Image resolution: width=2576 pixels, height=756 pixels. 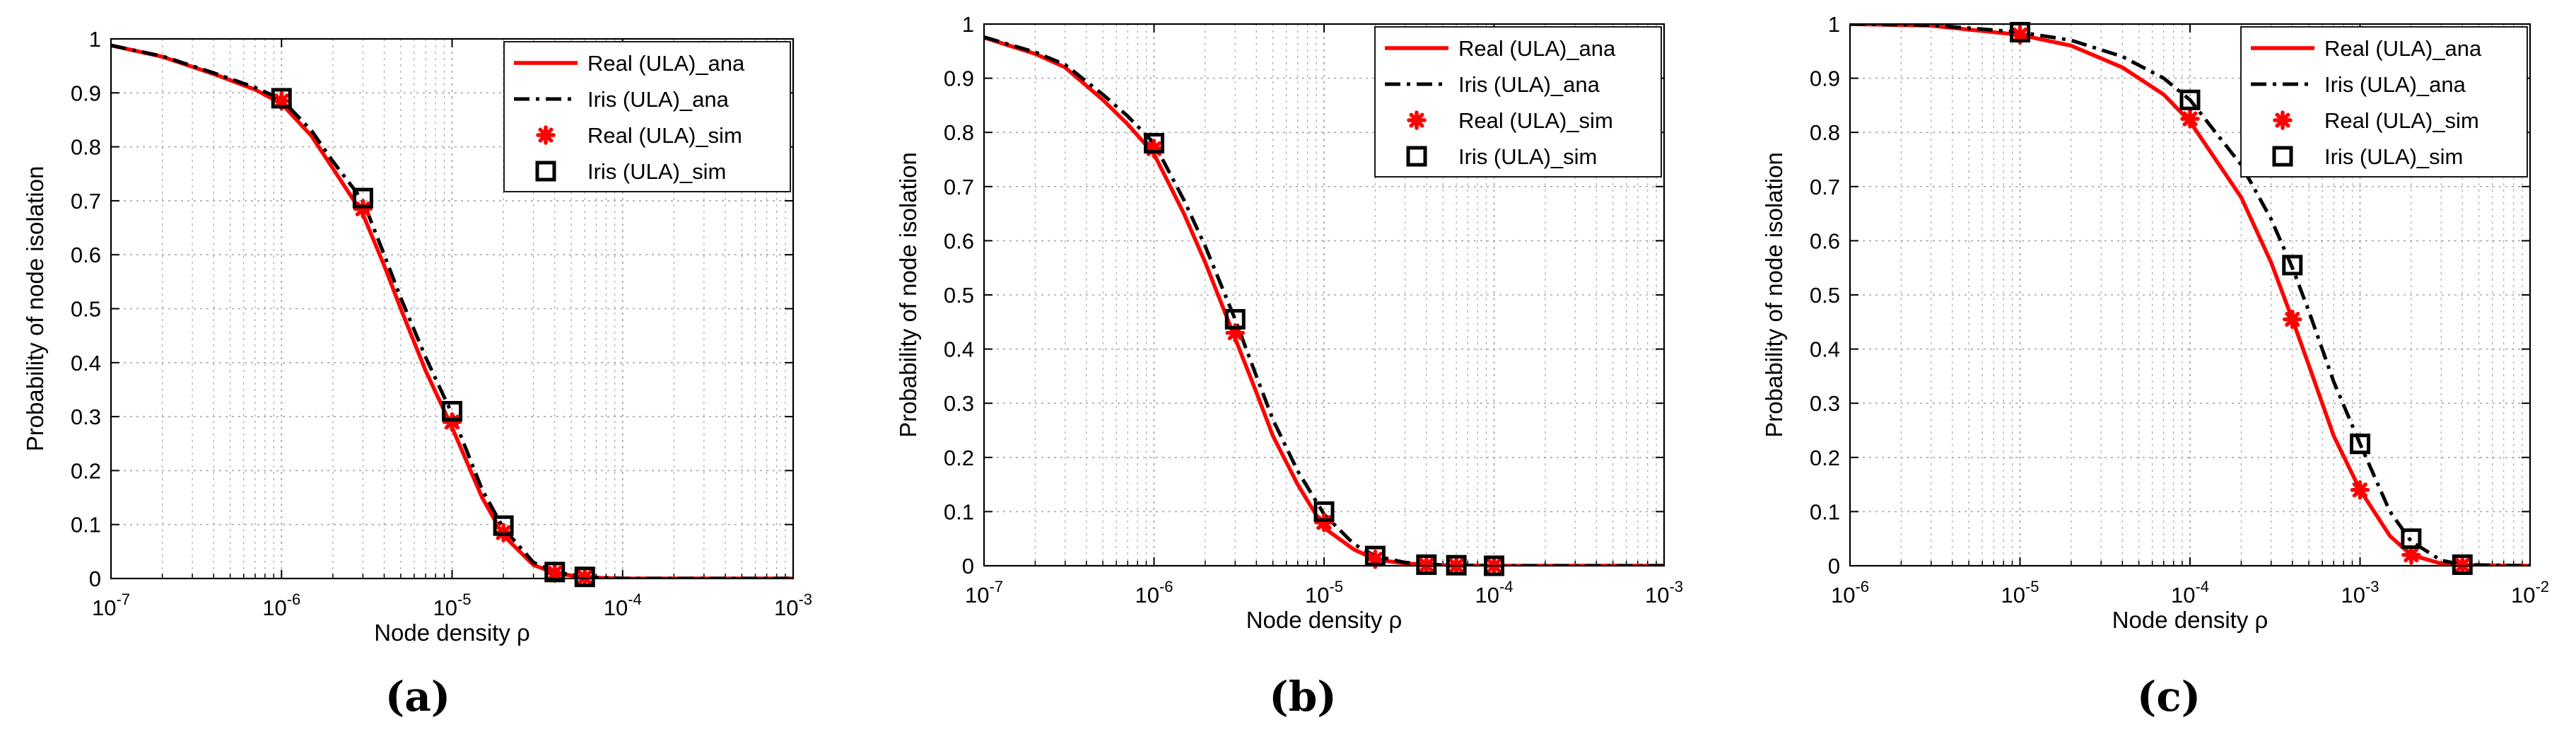 What do you see at coordinates (664, 135) in the screenshot?
I see `legend-entry-label: Real (ULA)_sim` at bounding box center [664, 135].